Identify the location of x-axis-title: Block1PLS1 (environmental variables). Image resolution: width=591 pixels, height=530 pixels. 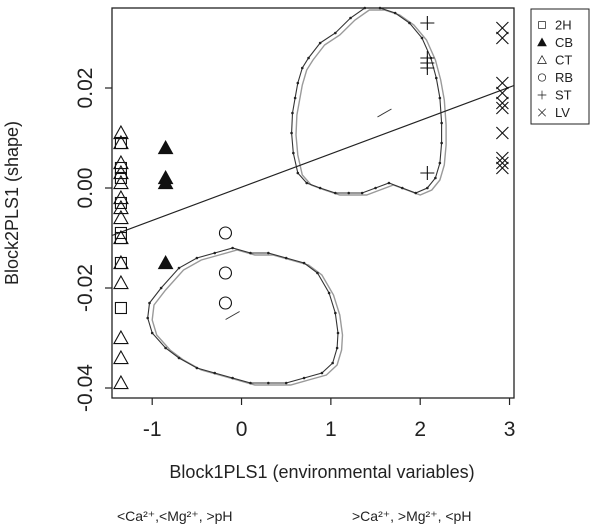
(321, 472).